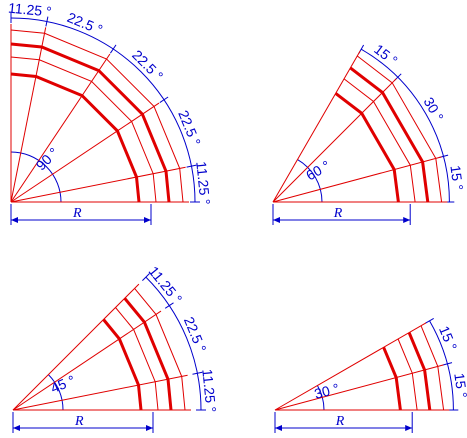 The image size is (467, 438). I want to click on diagram-30-degree: 30 ° R 15 ° 15 °, so click(370, 375).